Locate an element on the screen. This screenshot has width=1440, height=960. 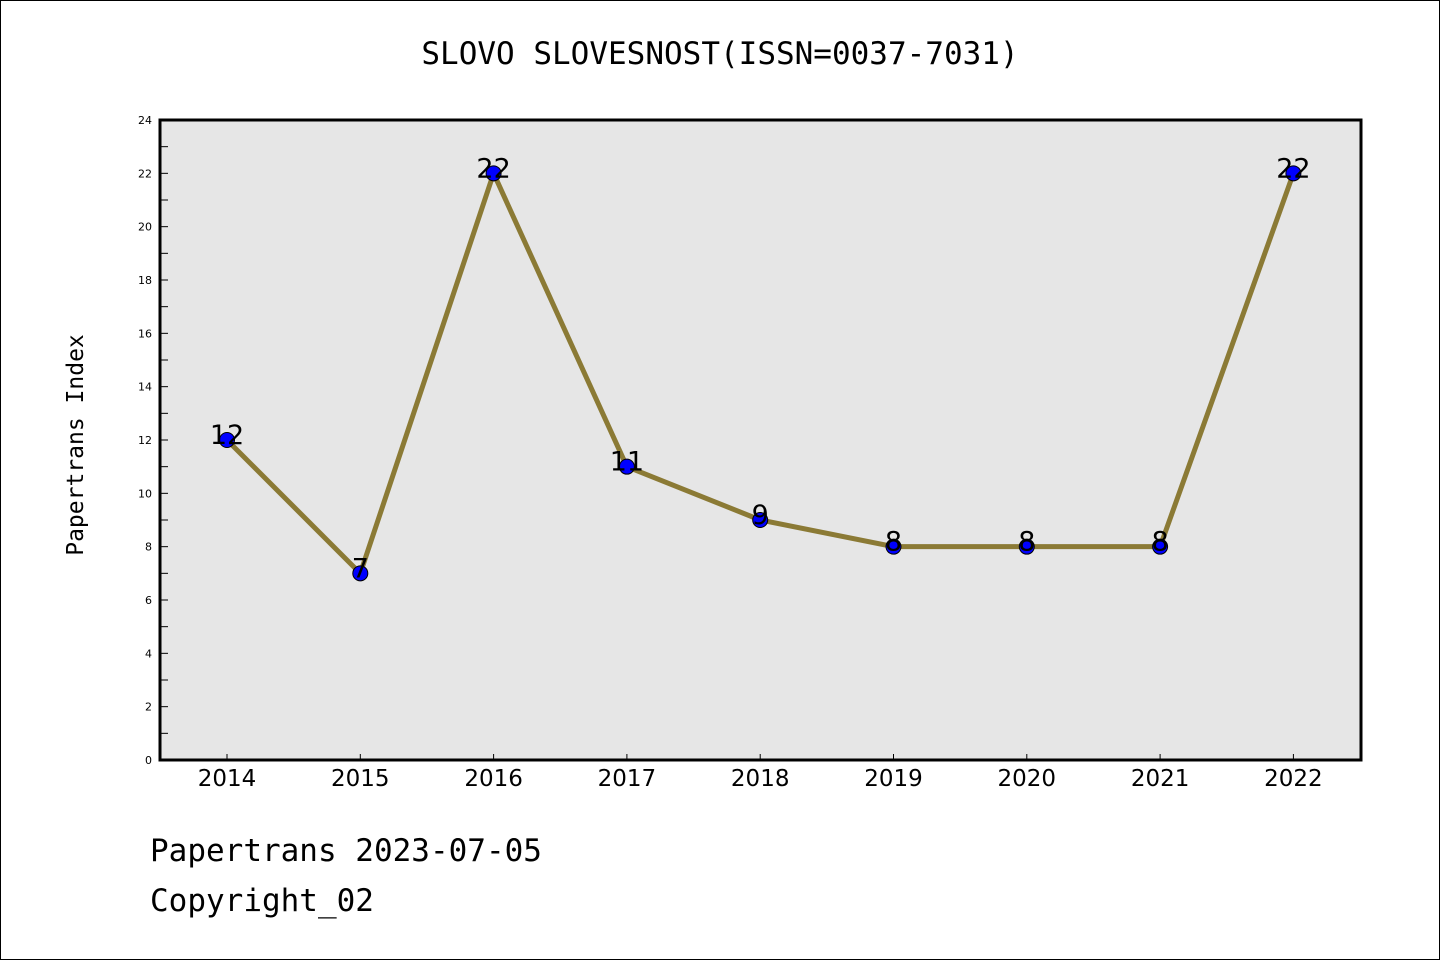
y-tick-label: 22 is located at coordinates (145, 173).